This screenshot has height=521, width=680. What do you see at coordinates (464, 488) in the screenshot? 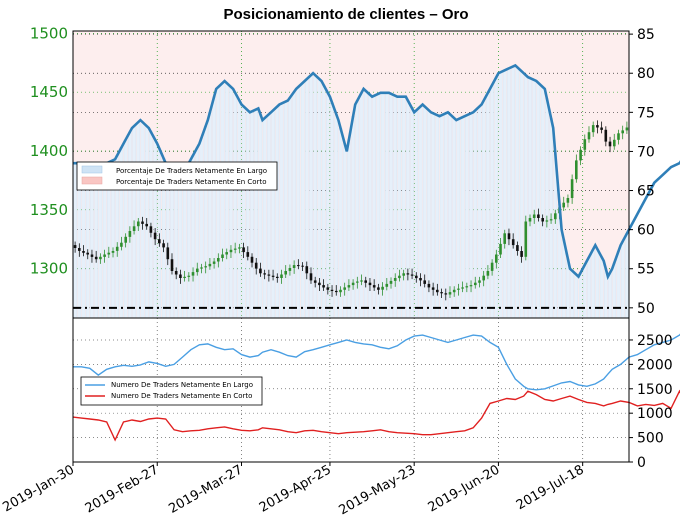
I see `date-tick-label: 2019-Jun-20` at bounding box center [464, 488].